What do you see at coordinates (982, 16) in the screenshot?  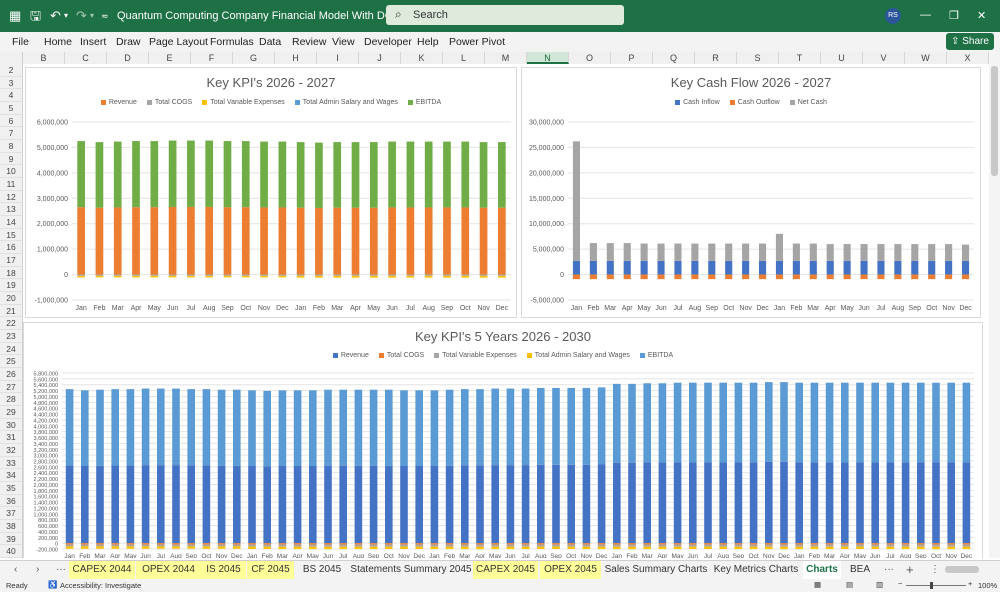 I see `close-icon: ✕` at bounding box center [982, 16].